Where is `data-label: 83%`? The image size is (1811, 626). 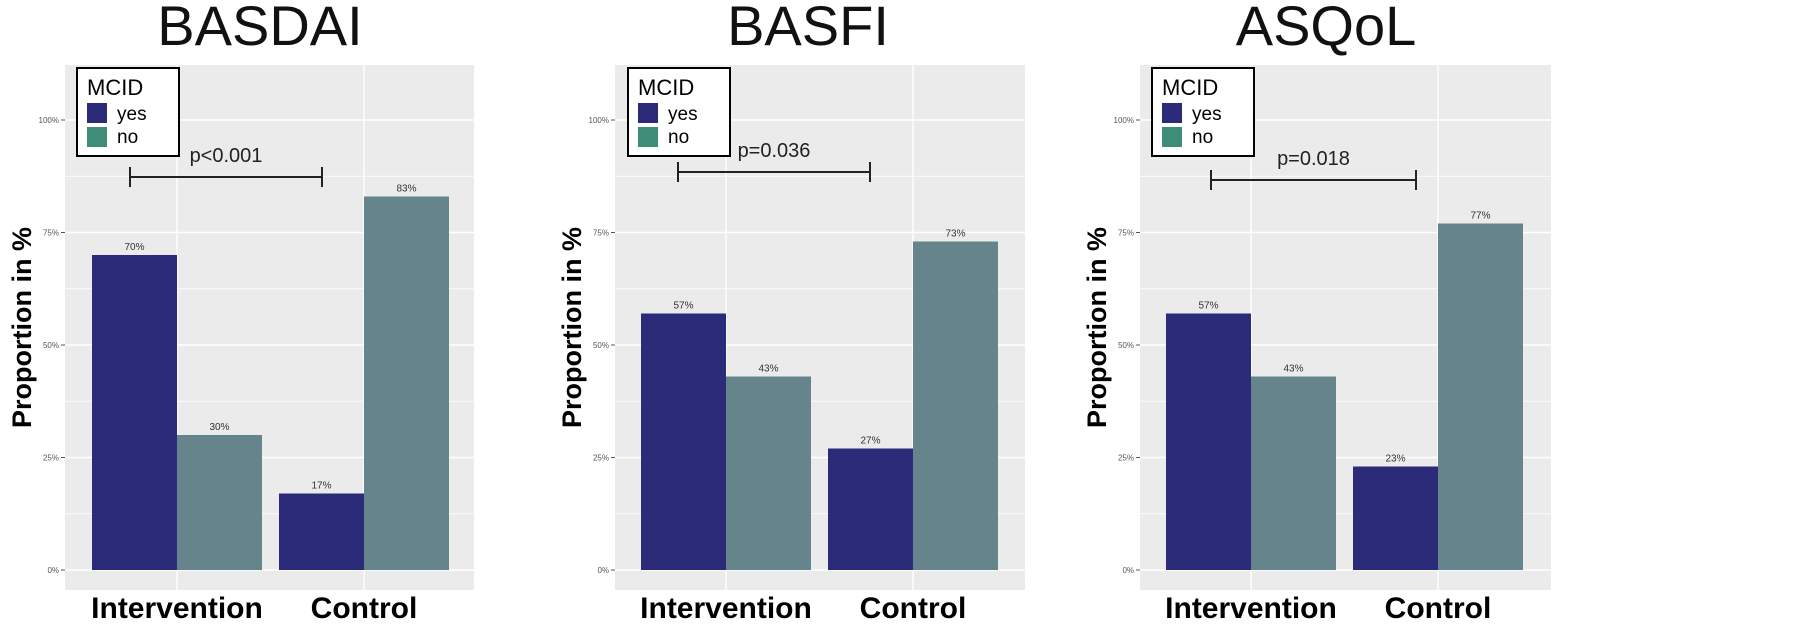 data-label: 83% is located at coordinates (406, 189).